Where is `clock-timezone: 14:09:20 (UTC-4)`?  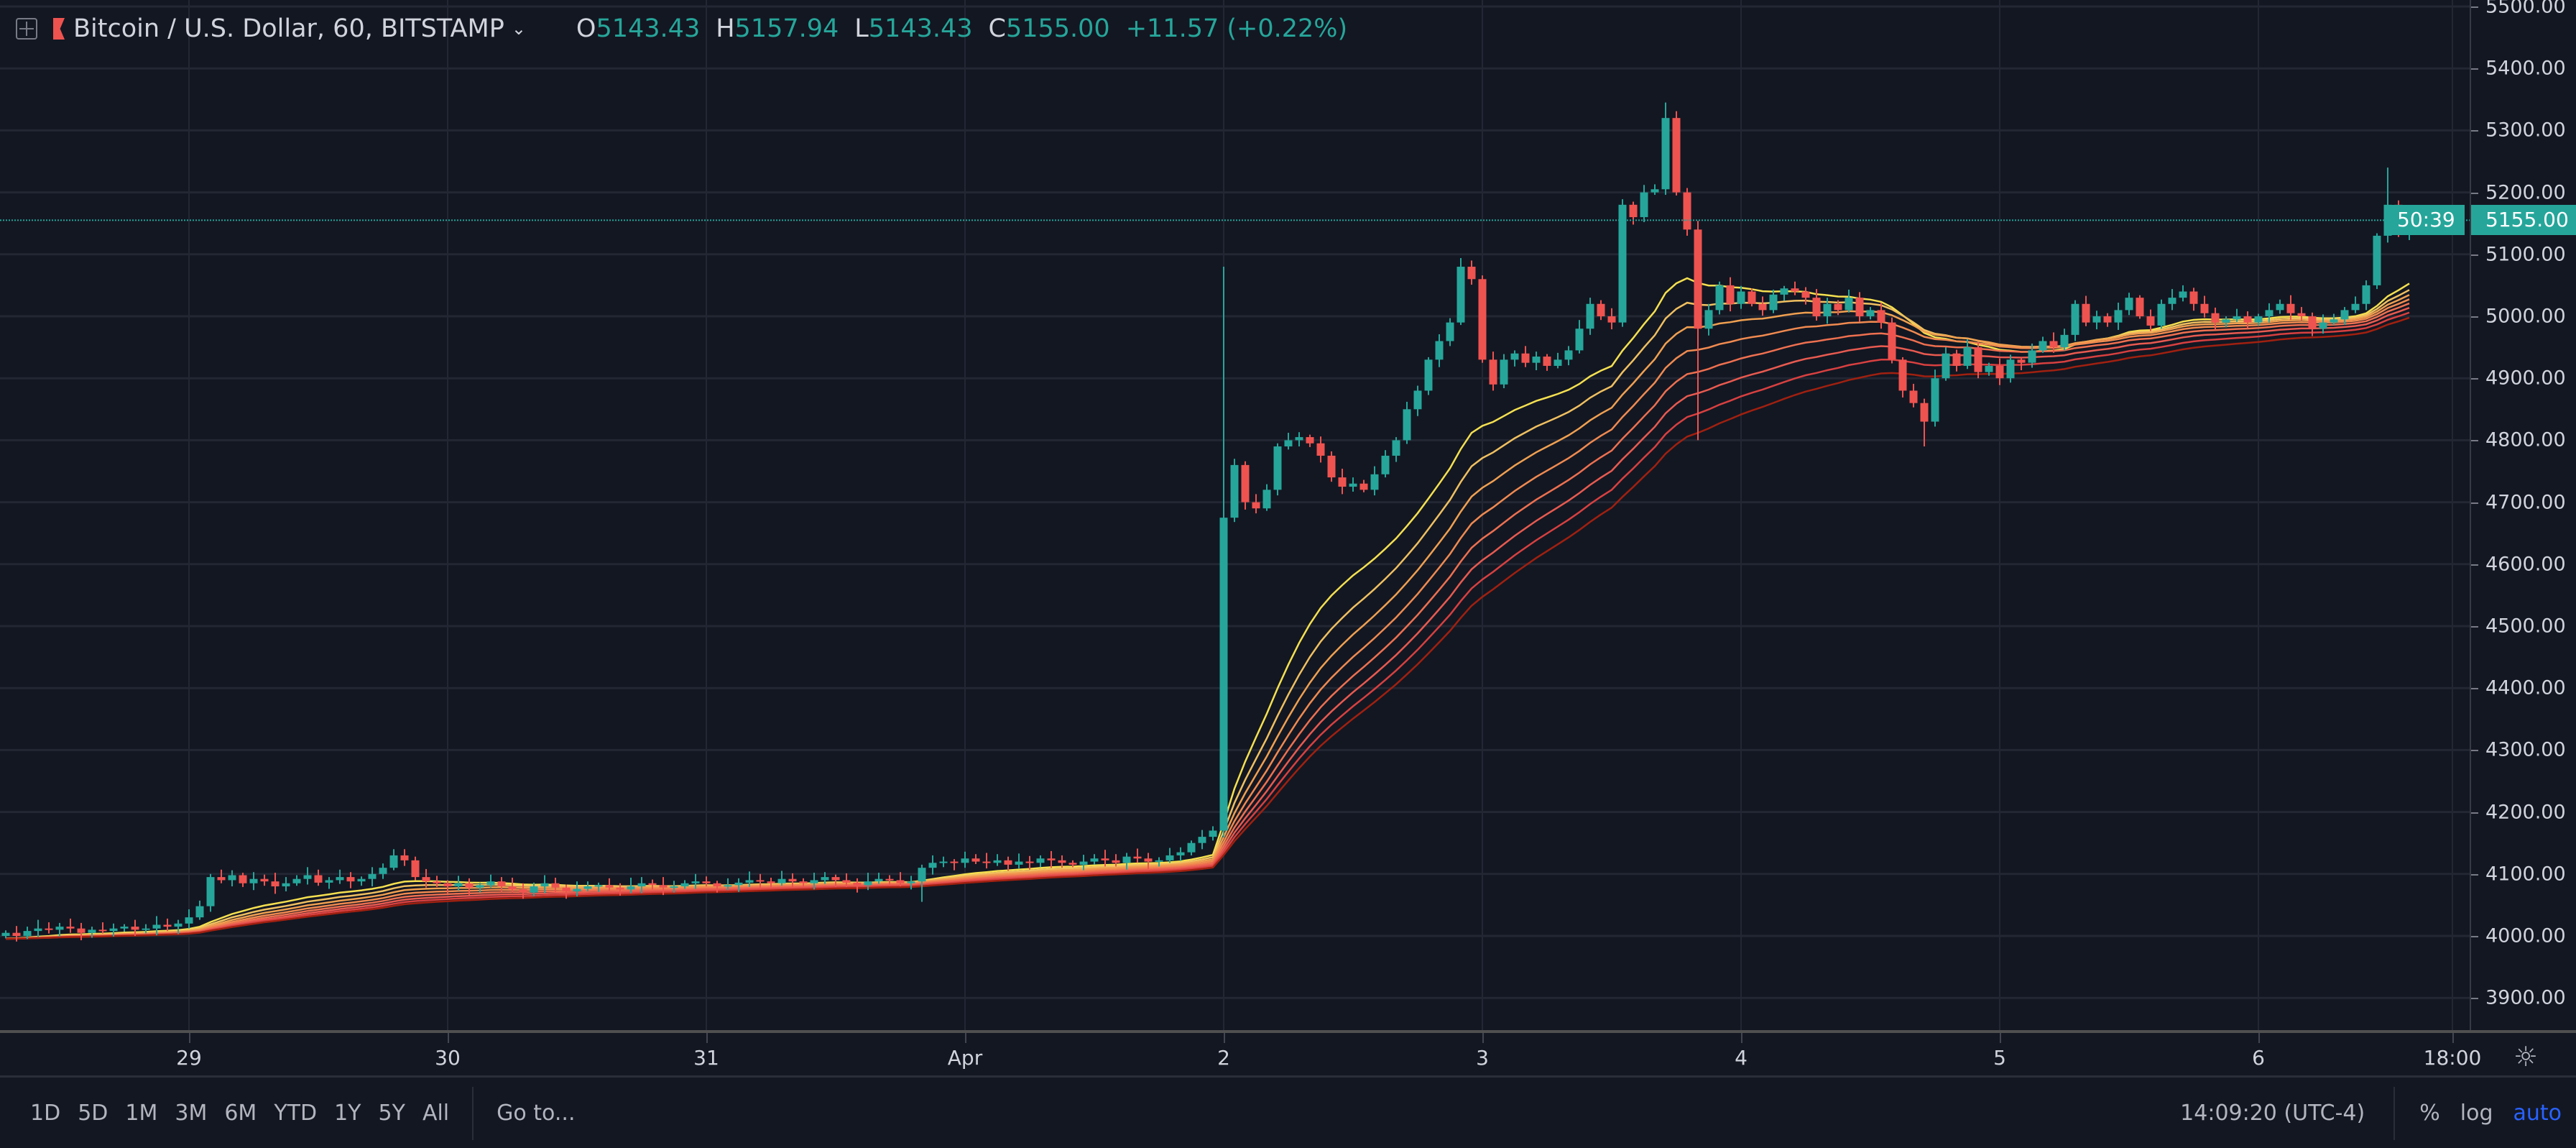 clock-timezone: 14:09:20 (UTC-4) is located at coordinates (2272, 1113).